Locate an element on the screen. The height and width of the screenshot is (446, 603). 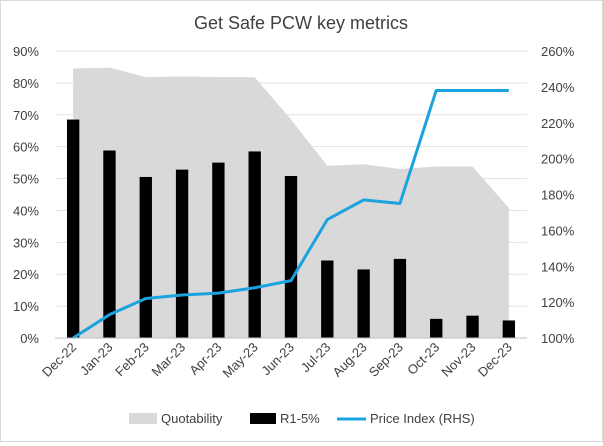
x-tick-label: Aug-23 is located at coordinates (349, 360).